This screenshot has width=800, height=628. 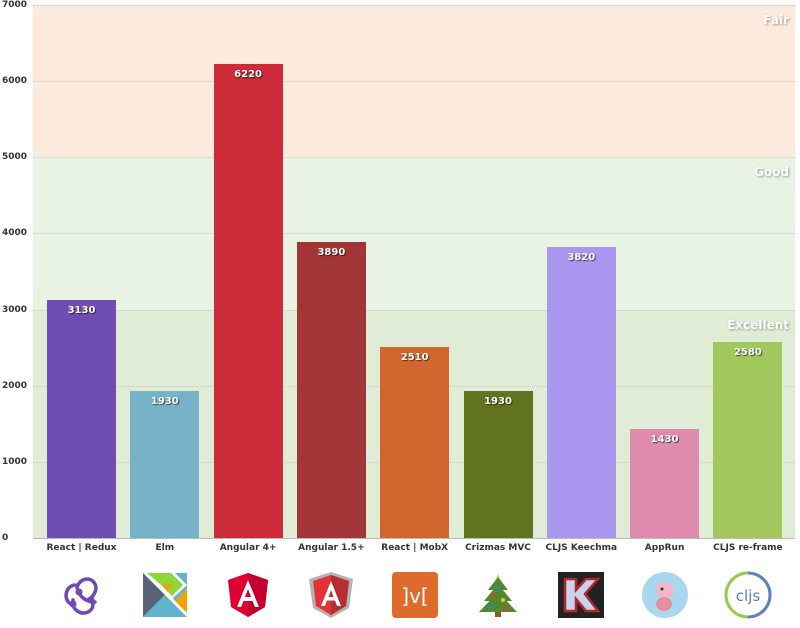 What do you see at coordinates (81, 548) in the screenshot?
I see `x-tick-label: React | Redux` at bounding box center [81, 548].